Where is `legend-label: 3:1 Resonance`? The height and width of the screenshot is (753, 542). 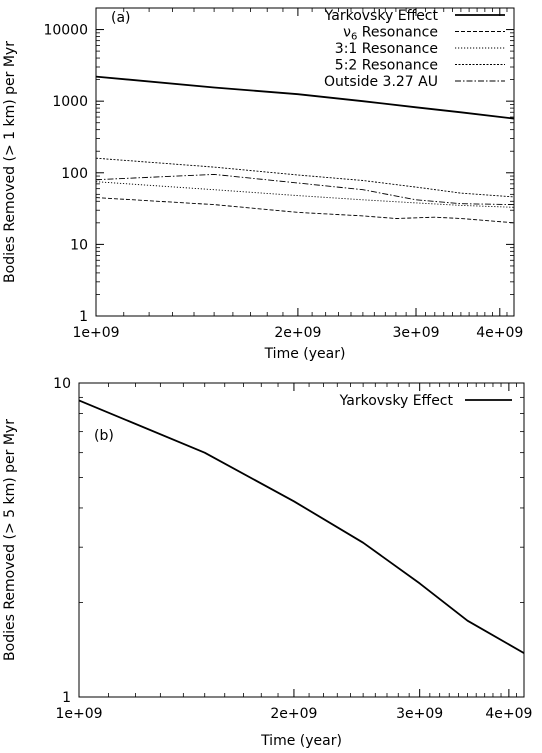 legend-label: 3:1 Resonance is located at coordinates (386, 49).